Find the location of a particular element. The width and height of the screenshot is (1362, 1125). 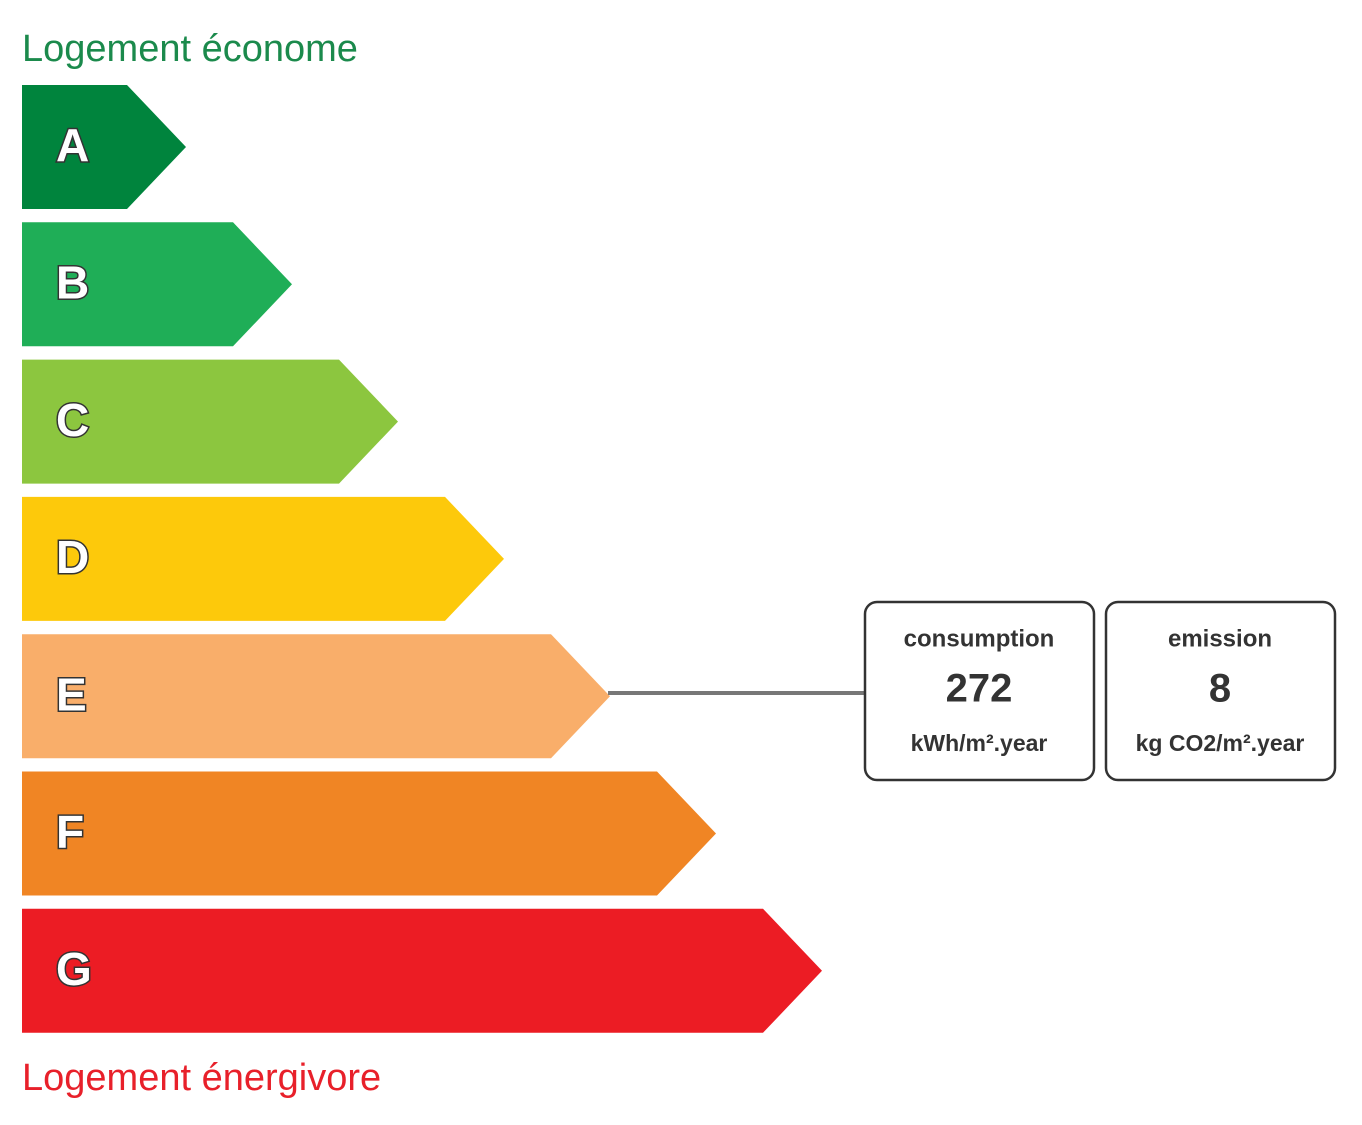

indicator-label: consumption is located at coordinates (979, 638).